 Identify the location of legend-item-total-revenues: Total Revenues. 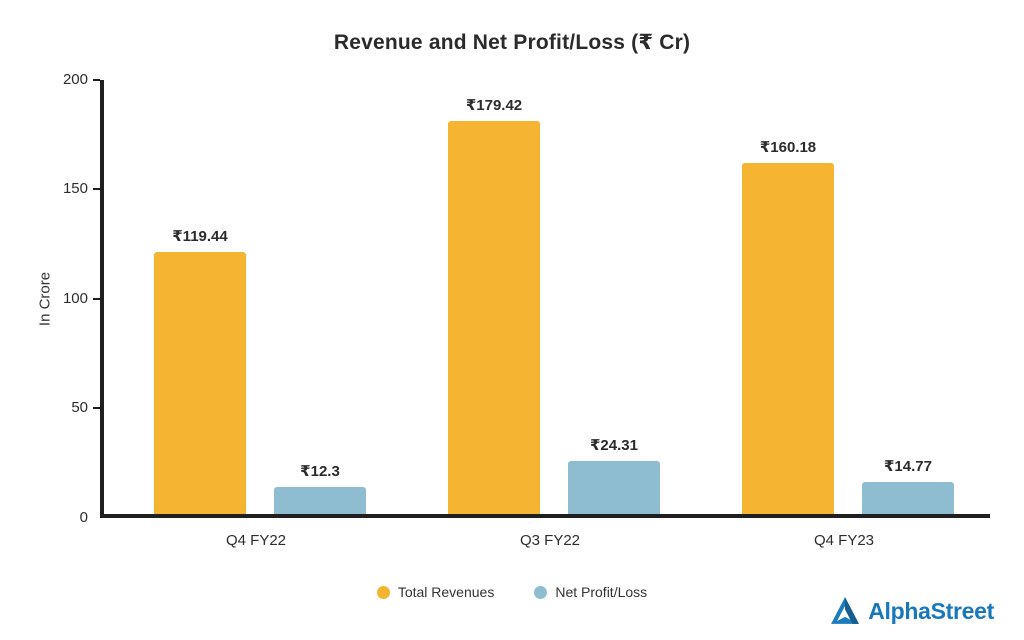
(435, 592).